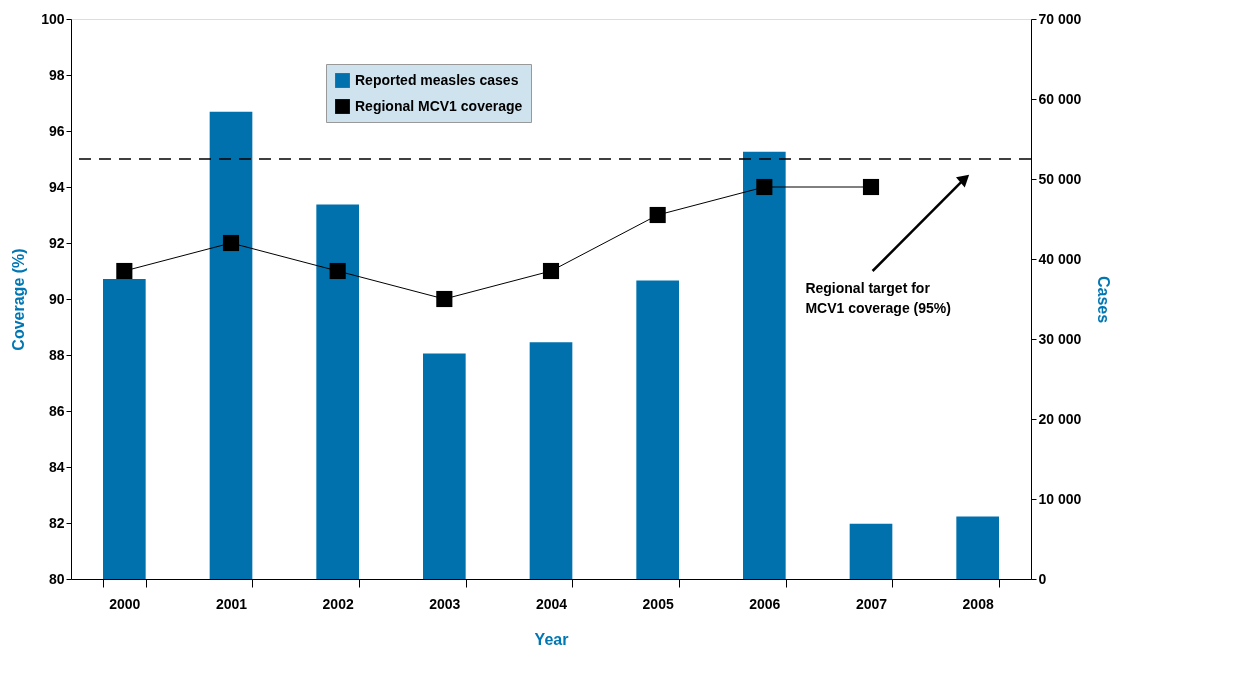  I want to click on y-tick-label: 96, so click(56, 130).